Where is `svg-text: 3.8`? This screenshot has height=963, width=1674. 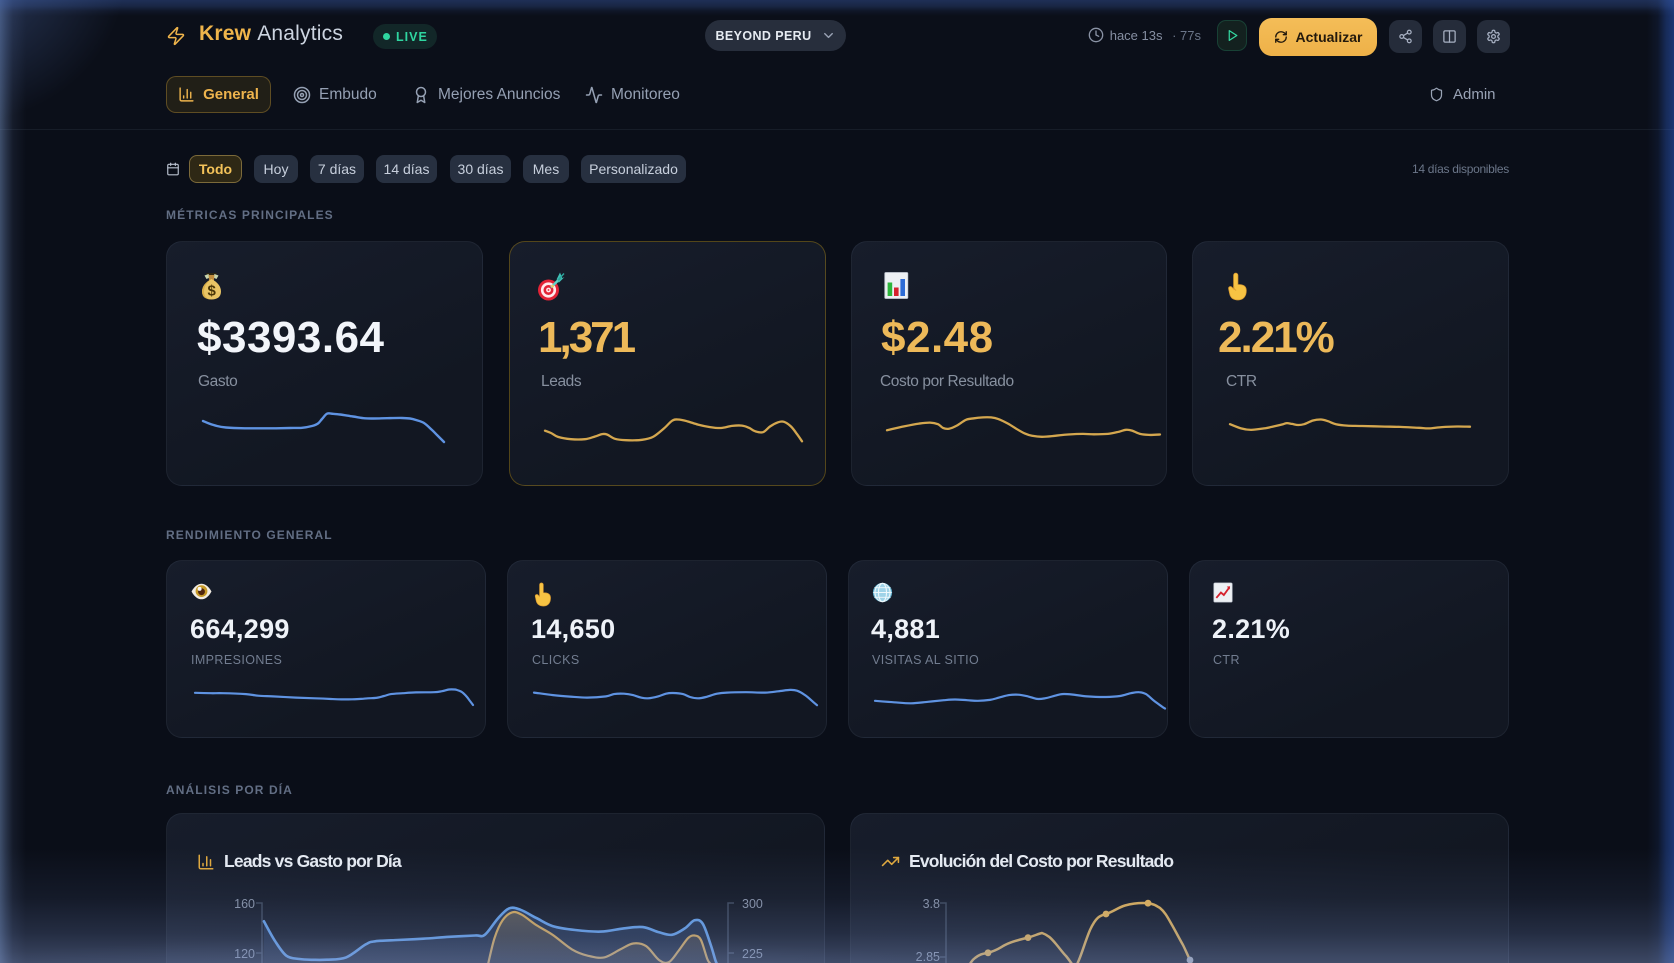 svg-text: 3.8 is located at coordinates (931, 904).